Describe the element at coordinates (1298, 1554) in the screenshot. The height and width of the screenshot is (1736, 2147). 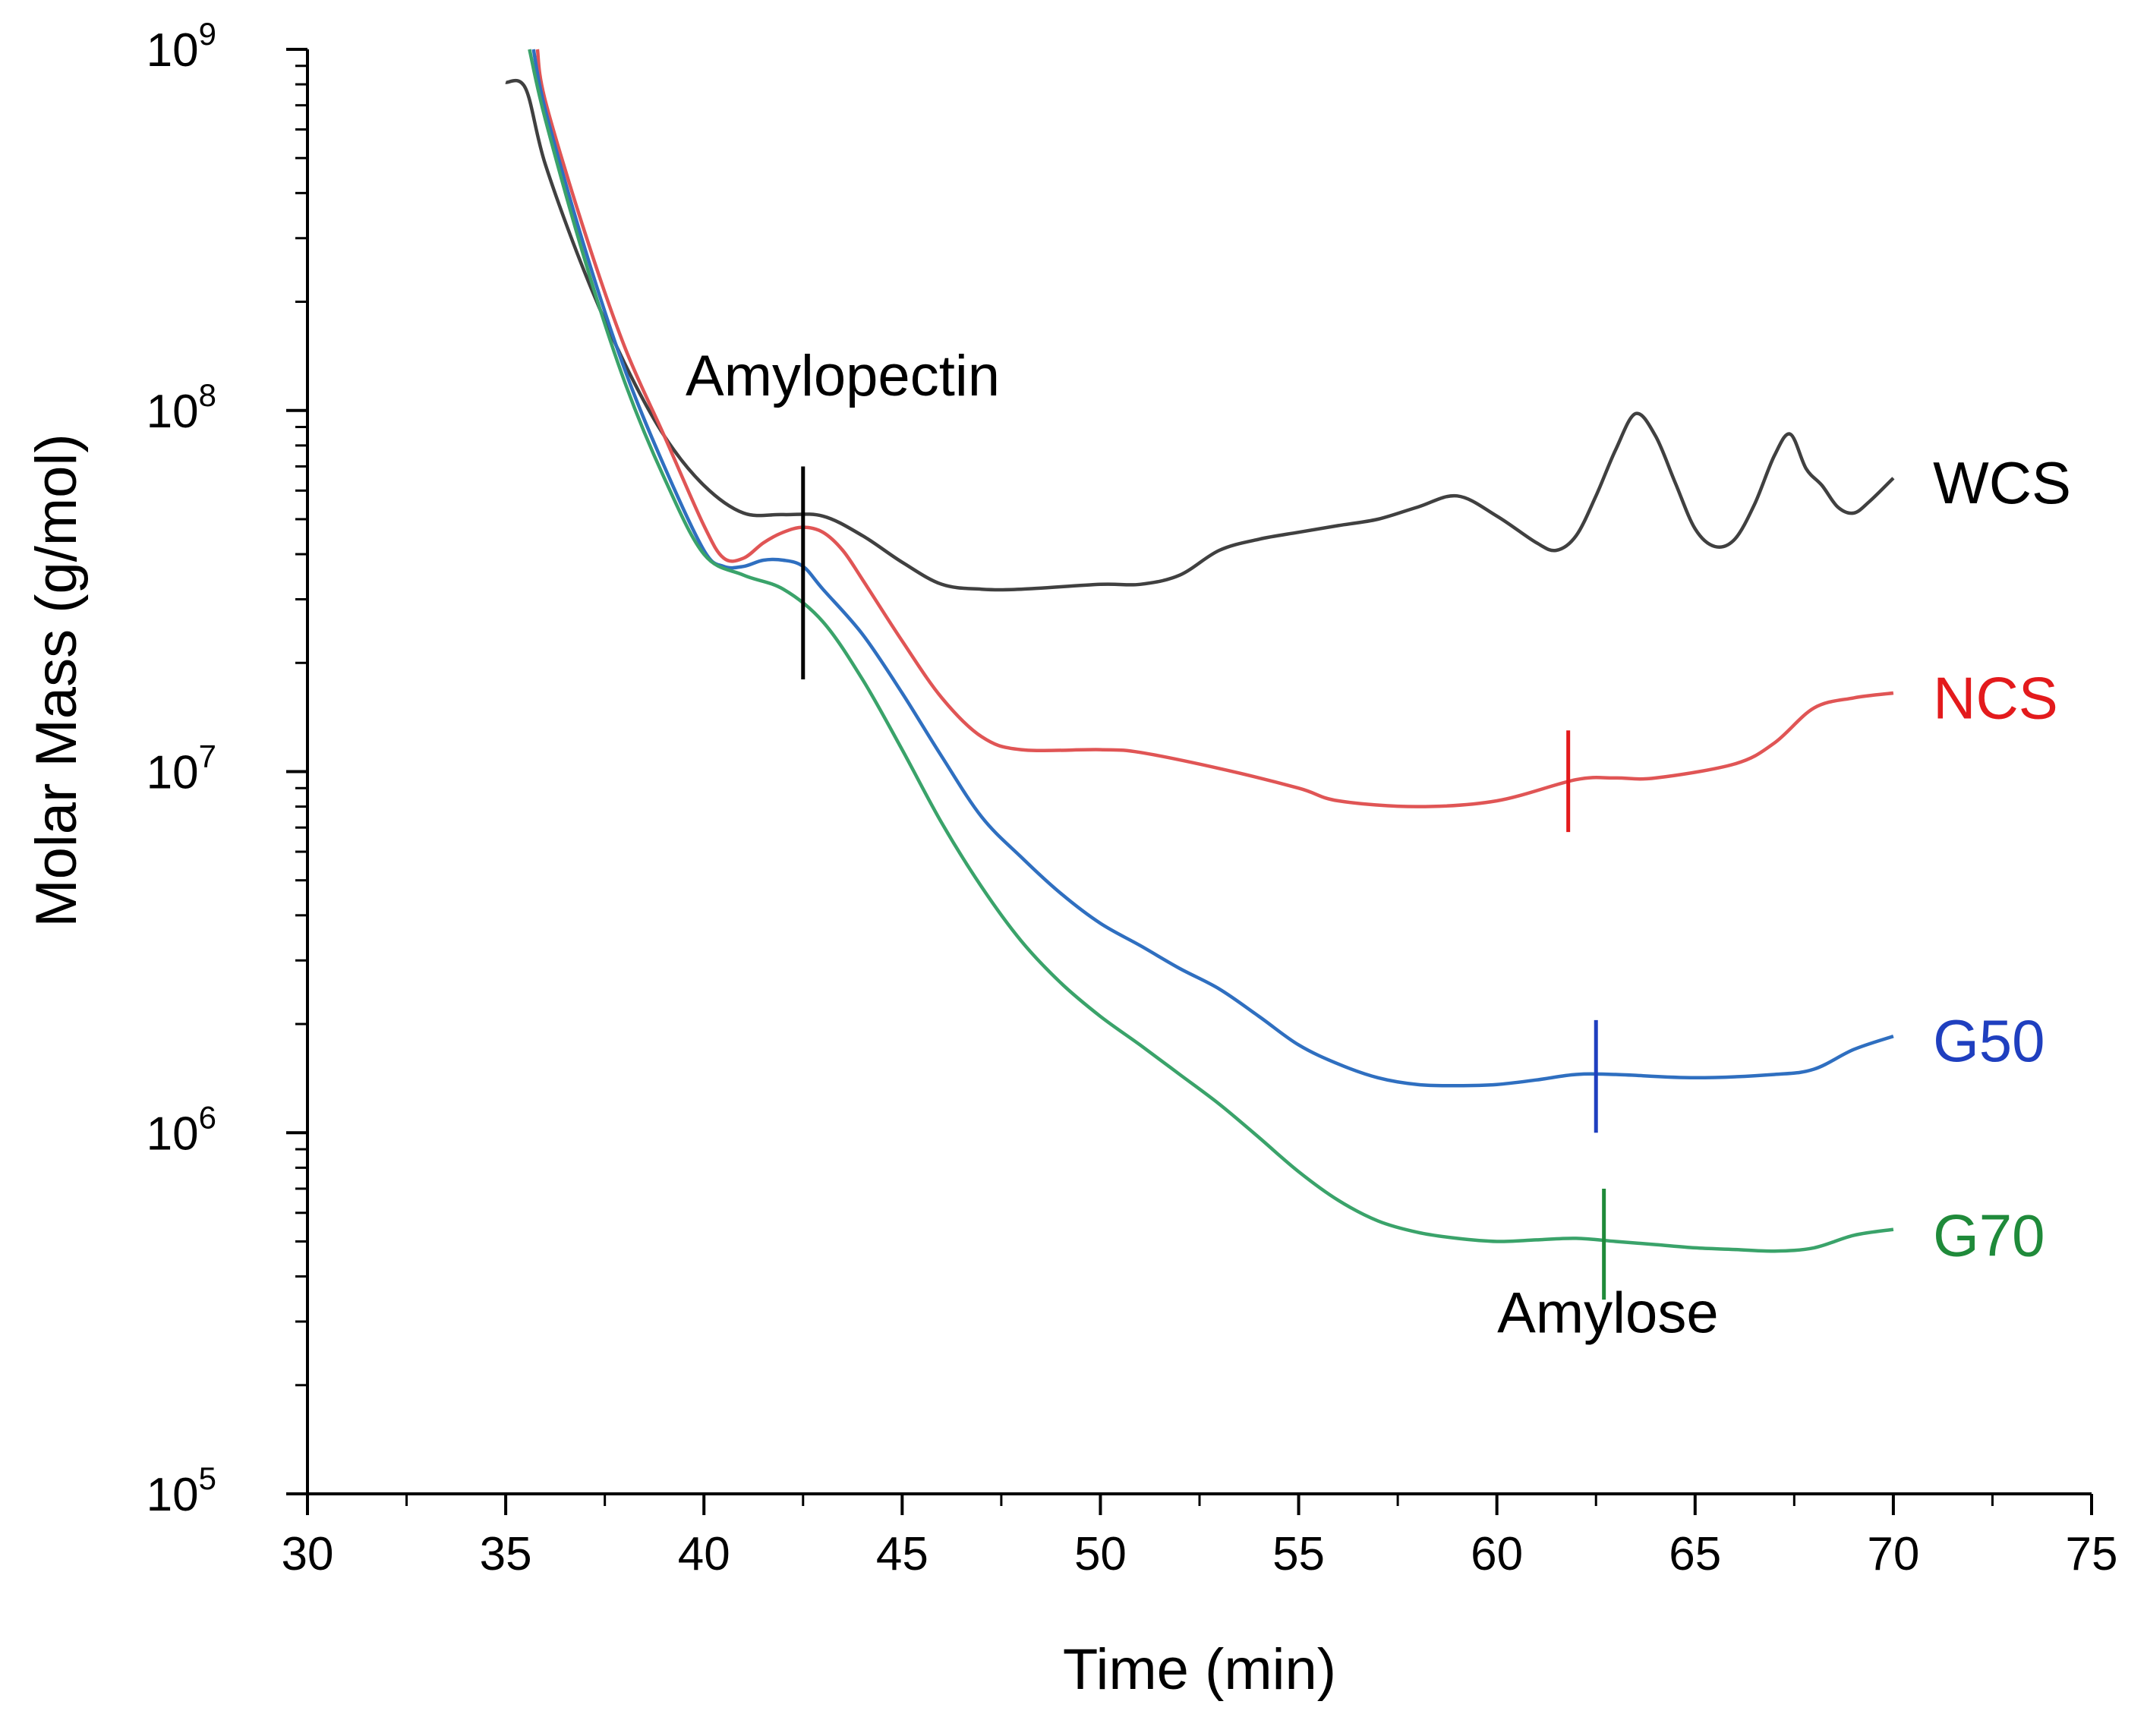
I see `x-tick-label: 55` at that location.